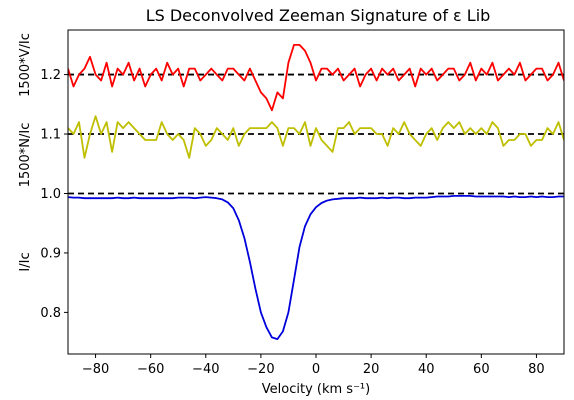 The image size is (574, 400). I want to click on stokes-v-series, so click(316, 78).